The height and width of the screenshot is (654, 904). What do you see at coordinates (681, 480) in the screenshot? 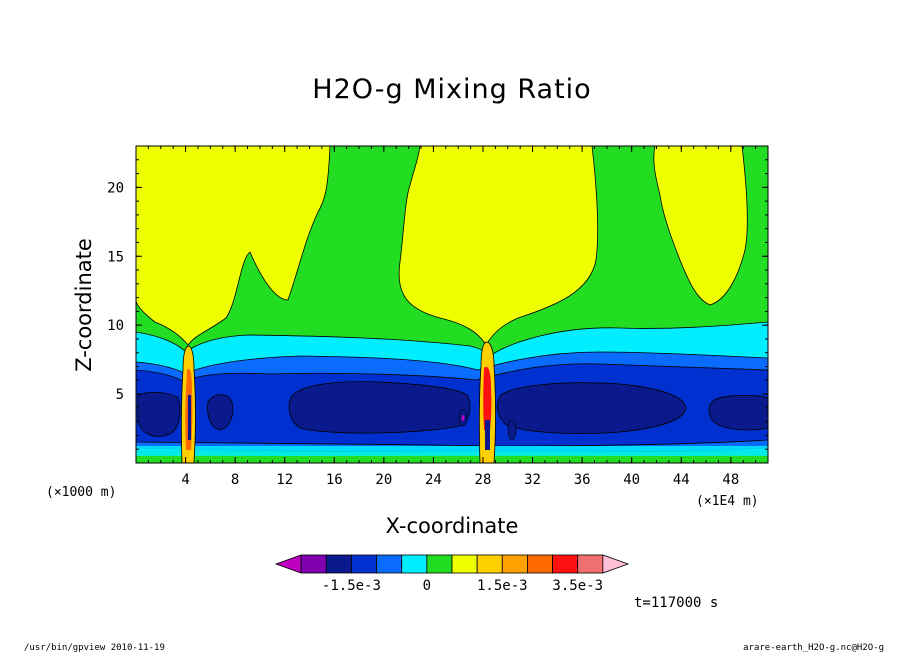
I see `x-tick-label: 44` at bounding box center [681, 480].